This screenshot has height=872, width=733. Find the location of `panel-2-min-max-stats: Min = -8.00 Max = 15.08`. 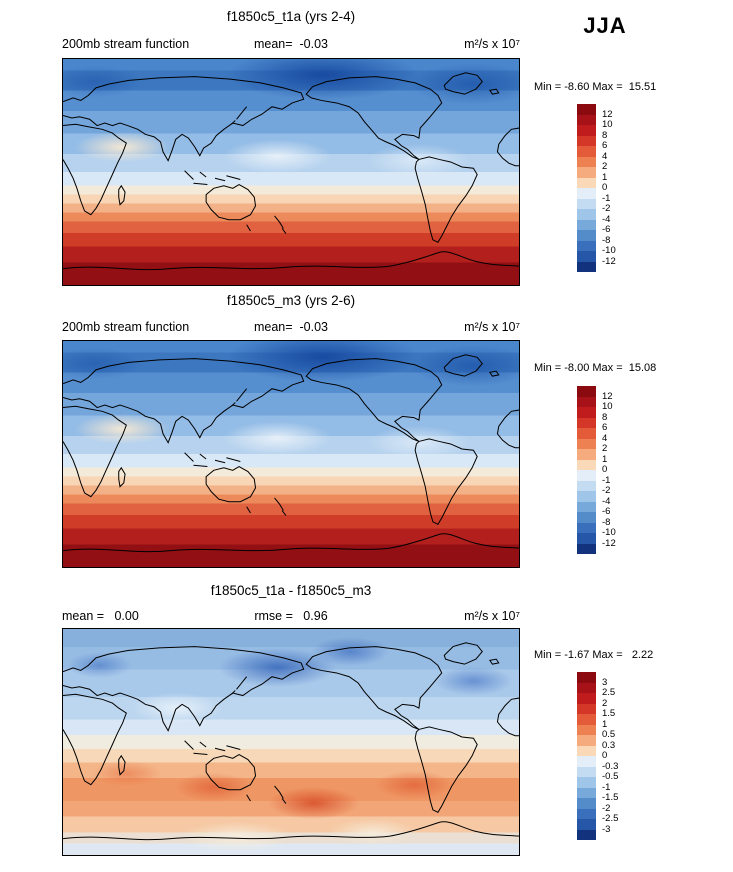

panel-2-min-max-stats: Min = -8.00 Max = 15.08 is located at coordinates (595, 368).